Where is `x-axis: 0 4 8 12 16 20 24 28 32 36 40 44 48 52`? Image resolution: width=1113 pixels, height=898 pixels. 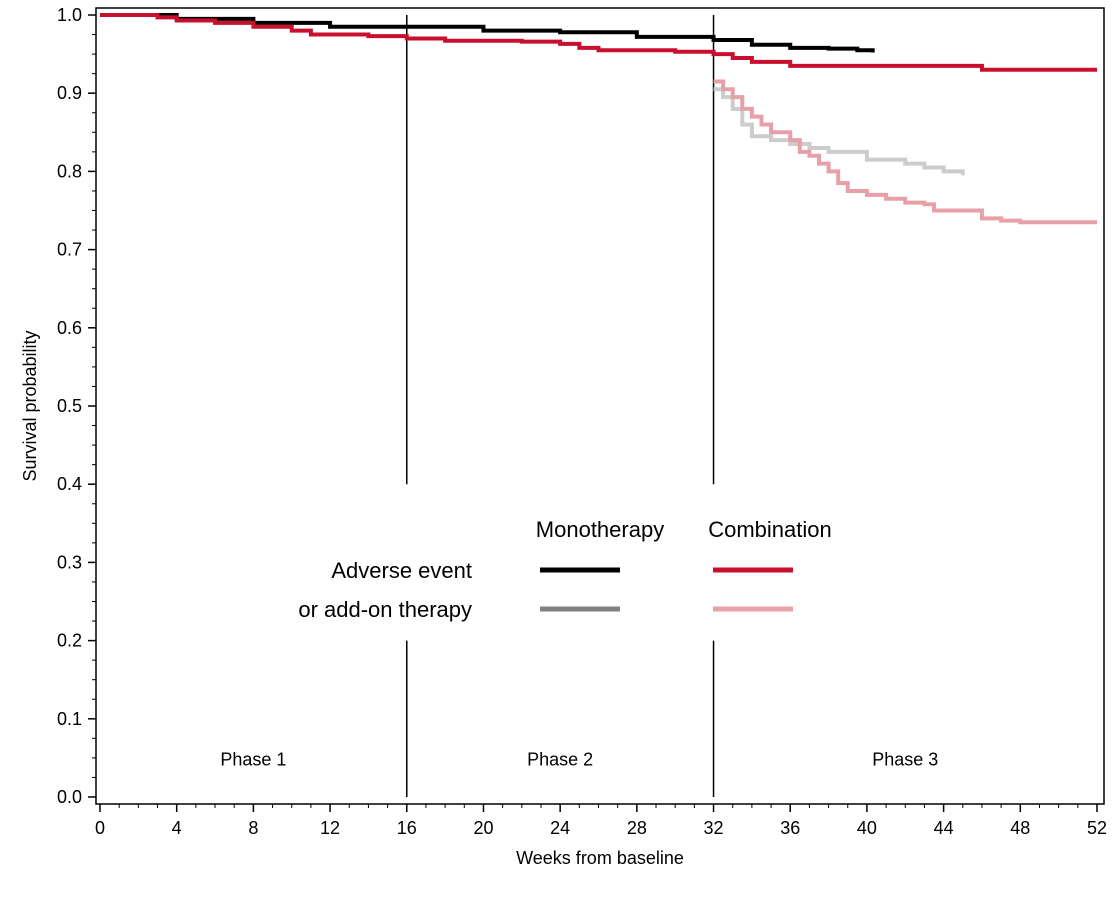 x-axis: 0 4 8 12 16 20 24 28 32 36 40 44 48 52 is located at coordinates (601, 821).